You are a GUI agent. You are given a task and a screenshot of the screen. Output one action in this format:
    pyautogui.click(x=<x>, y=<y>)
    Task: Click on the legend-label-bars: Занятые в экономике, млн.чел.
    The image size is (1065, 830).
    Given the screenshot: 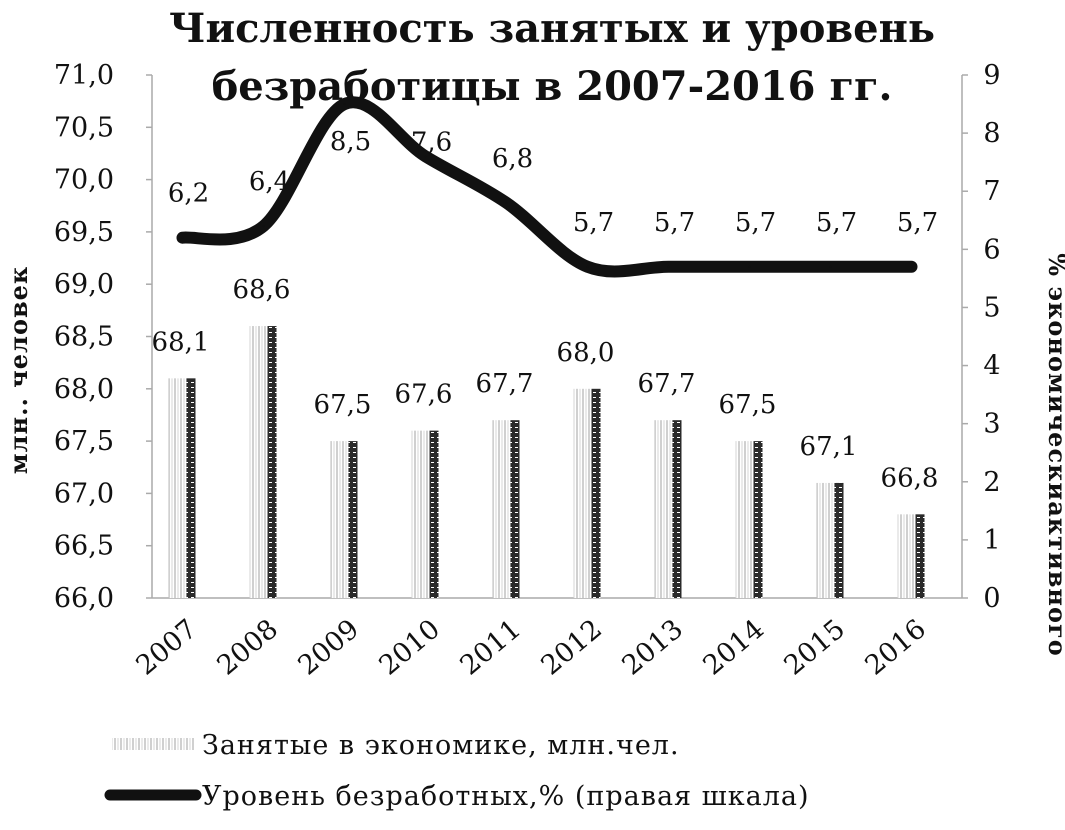 What is the action you would take?
    pyautogui.click(x=441, y=745)
    